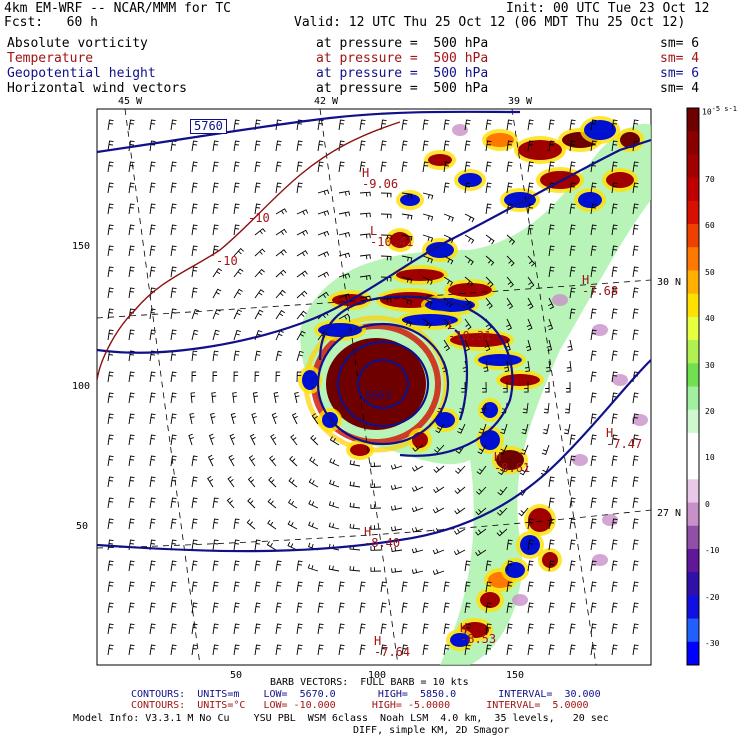 Image resolution: width=740 pixels, height=740 pixels. I want to click on field-4-level: at pressure = 500 hPa, so click(402, 88).